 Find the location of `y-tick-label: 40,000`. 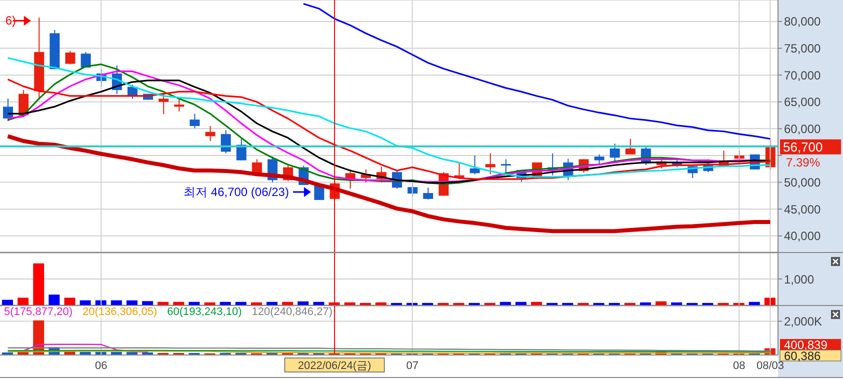

y-tick-label: 40,000 is located at coordinates (803, 236).